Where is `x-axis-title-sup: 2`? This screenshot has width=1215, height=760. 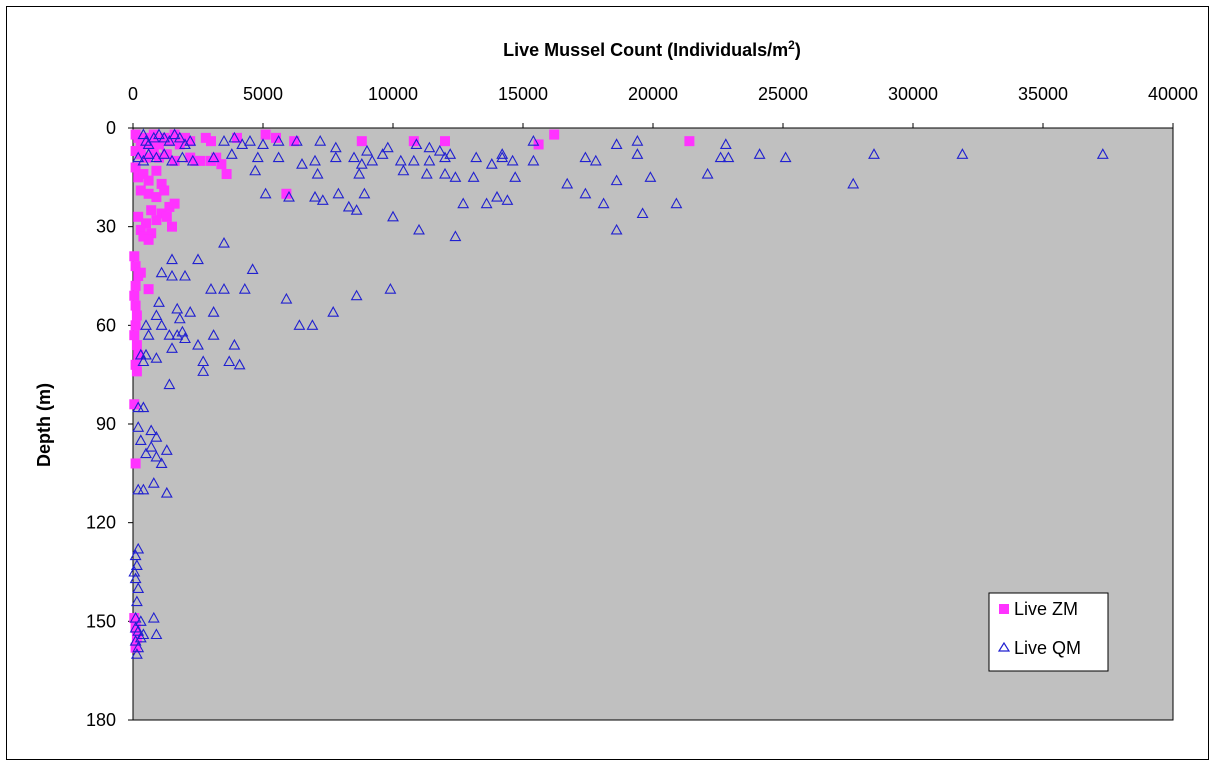
x-axis-title-sup: 2 is located at coordinates (791, 45).